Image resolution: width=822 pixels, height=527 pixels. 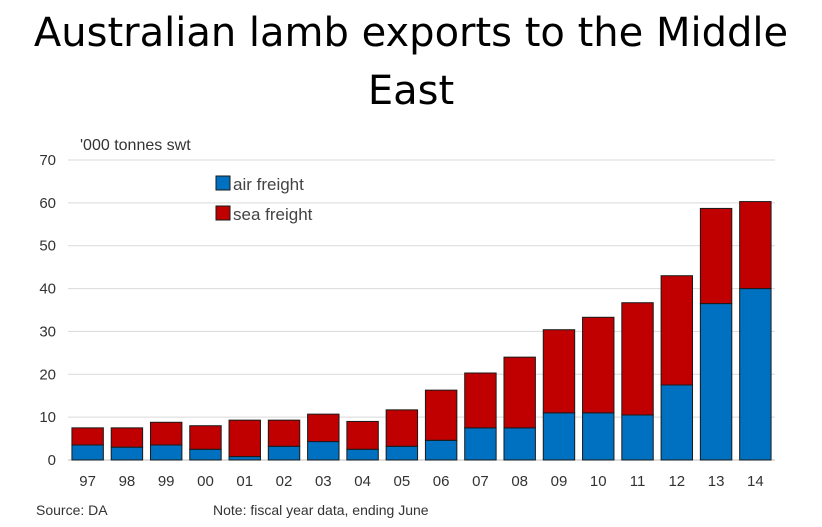 I want to click on x-tick-label: 02, so click(x=284, y=481).